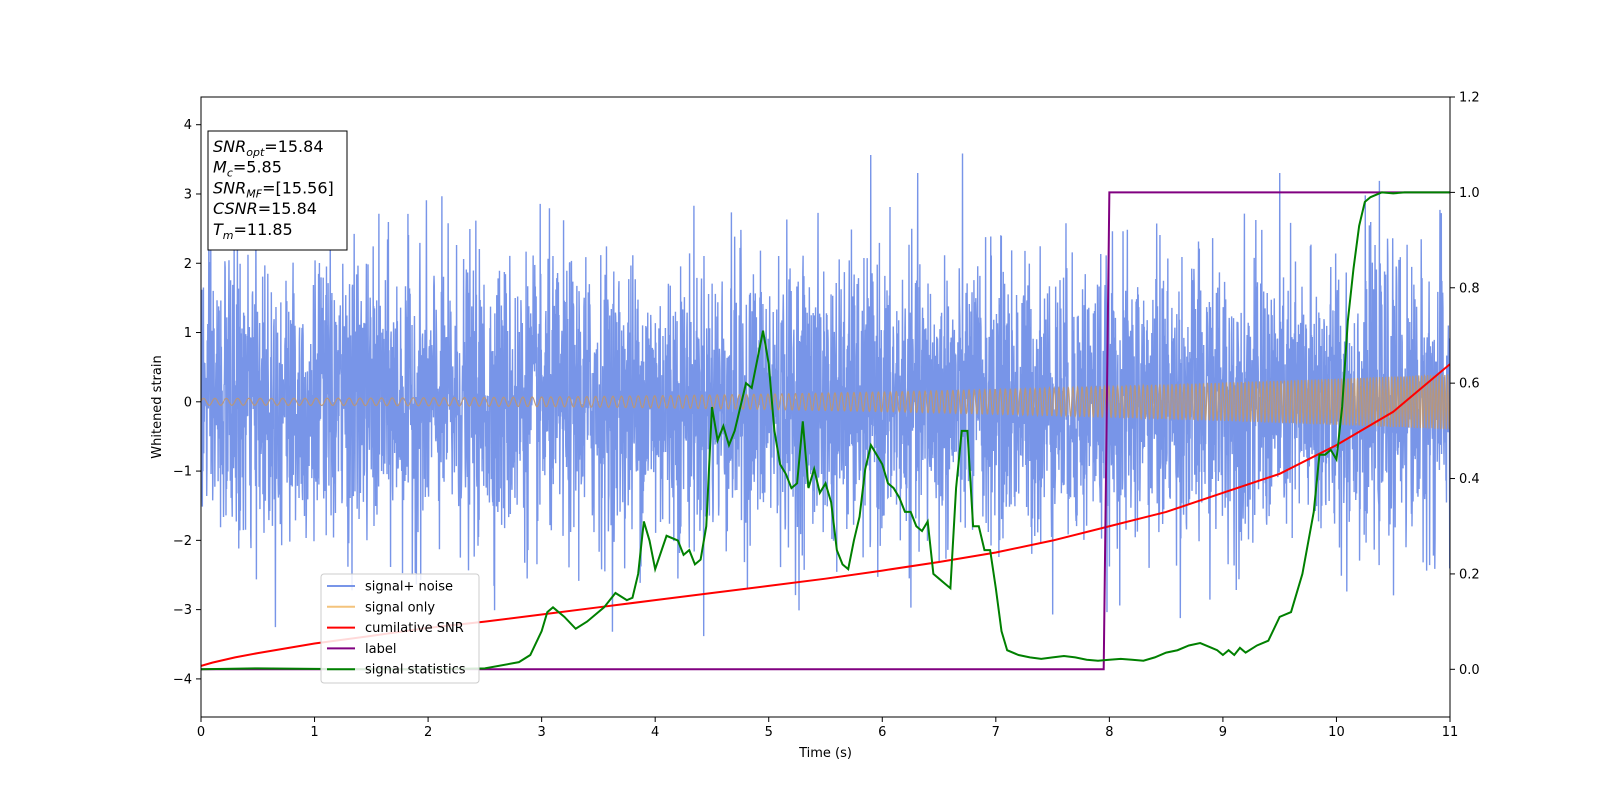  Describe the element at coordinates (228, 235) in the screenshot. I see `annotation-subscript: m` at that location.